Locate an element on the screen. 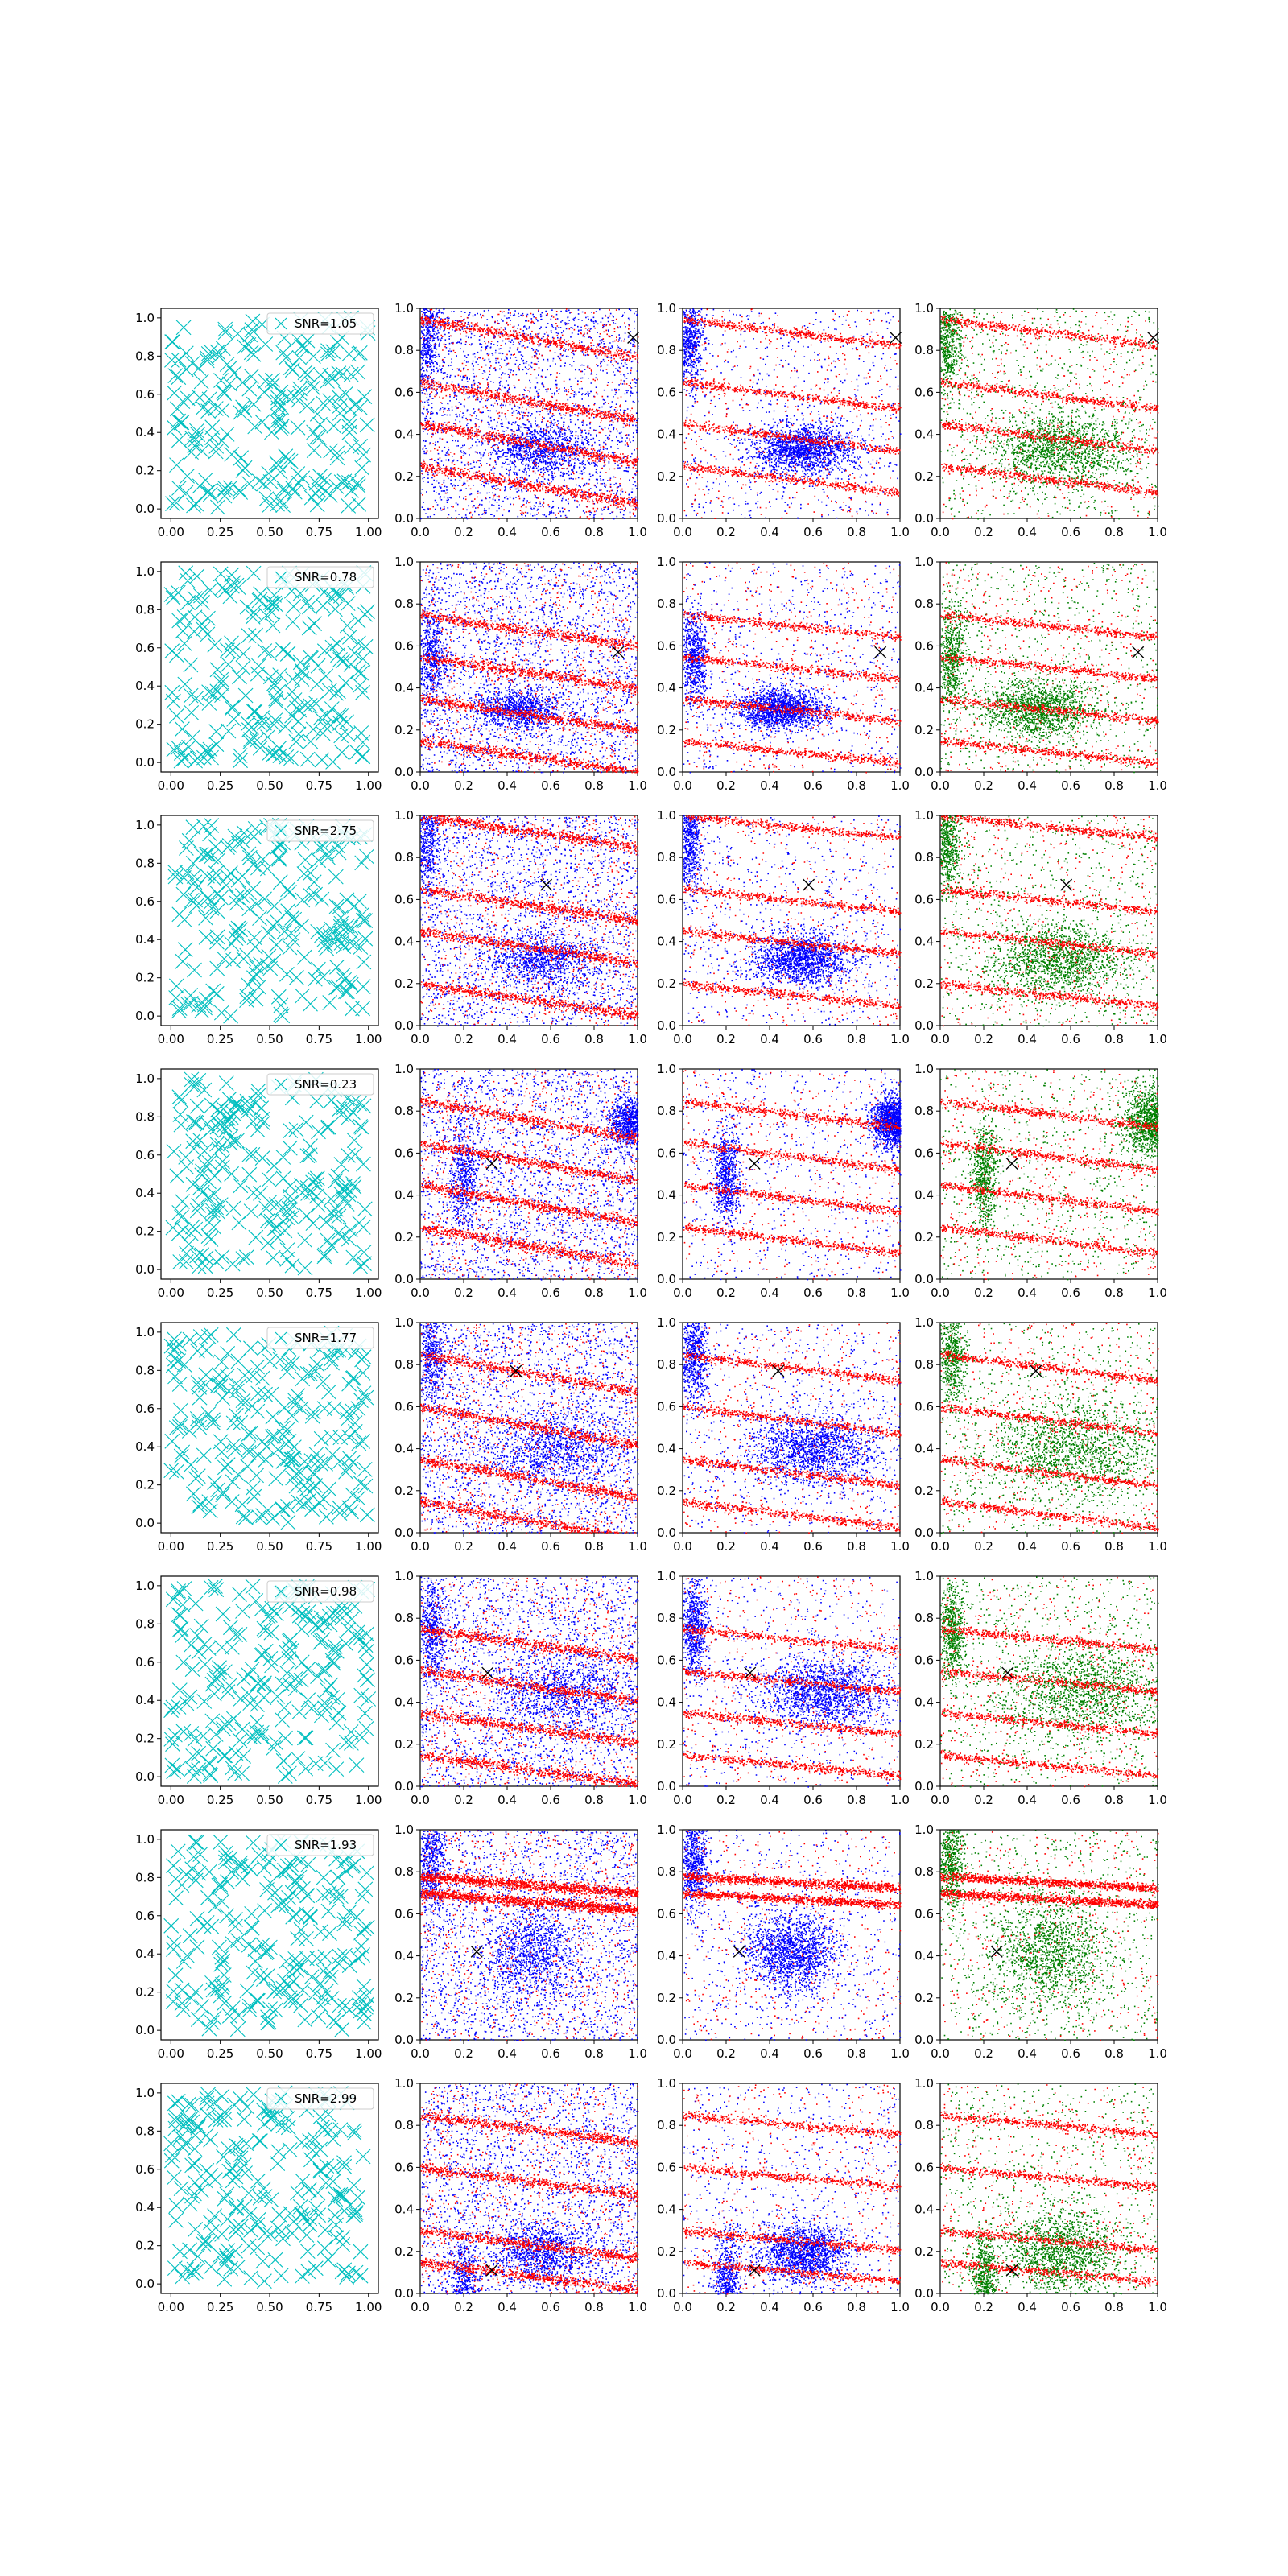 This screenshot has height=2576, width=1288. panel-red-blue-blob: 0.0 0.2 0.4 0.6 0.8 1.0 0.0 0.2 0.4 0.6 0.8 1.0 is located at coordinates (783, 2195).